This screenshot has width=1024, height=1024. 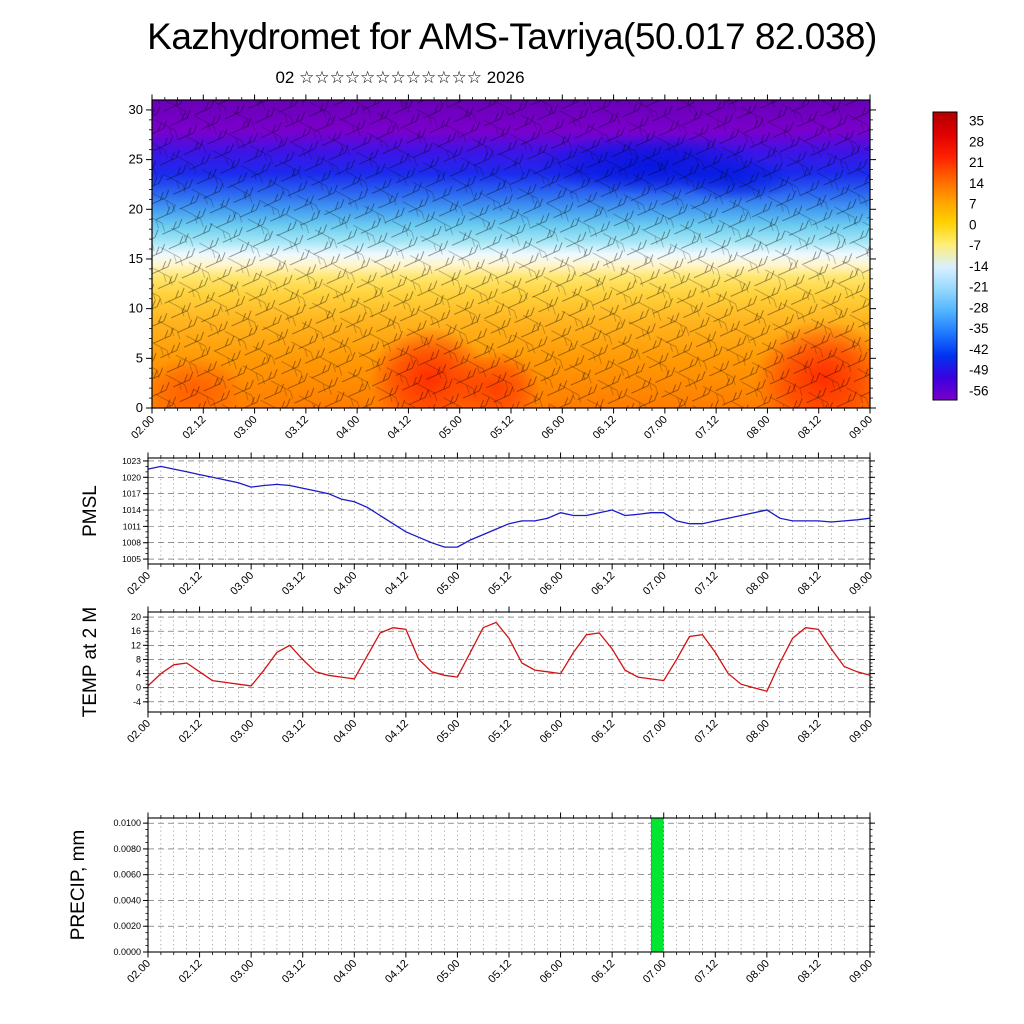 What do you see at coordinates (979, 266) in the screenshot?
I see `svg-text: -14` at bounding box center [979, 266].